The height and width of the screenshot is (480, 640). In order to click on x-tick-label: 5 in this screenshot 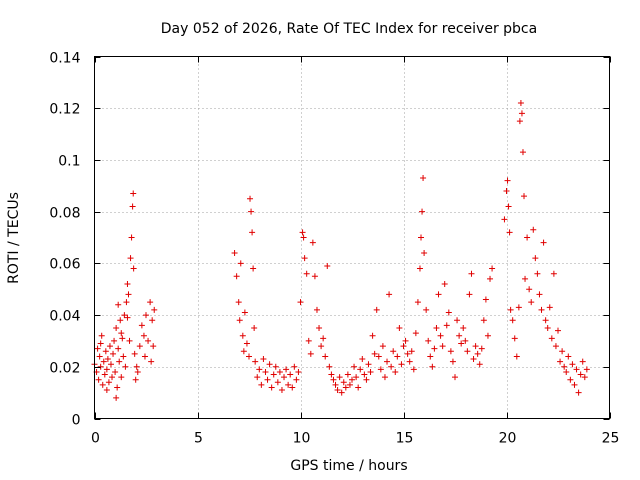, I will do `click(198, 439)`.